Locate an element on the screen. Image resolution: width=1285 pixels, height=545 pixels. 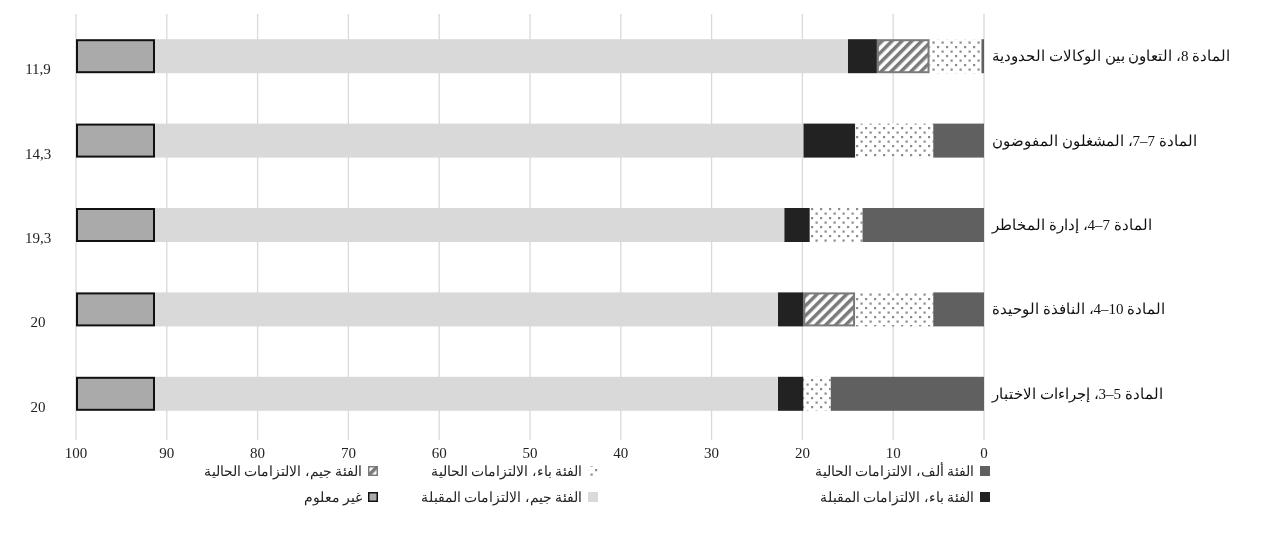
y-tick-label: المادة 5–3، إجراءات الاختبار is located at coordinates (1077, 394).